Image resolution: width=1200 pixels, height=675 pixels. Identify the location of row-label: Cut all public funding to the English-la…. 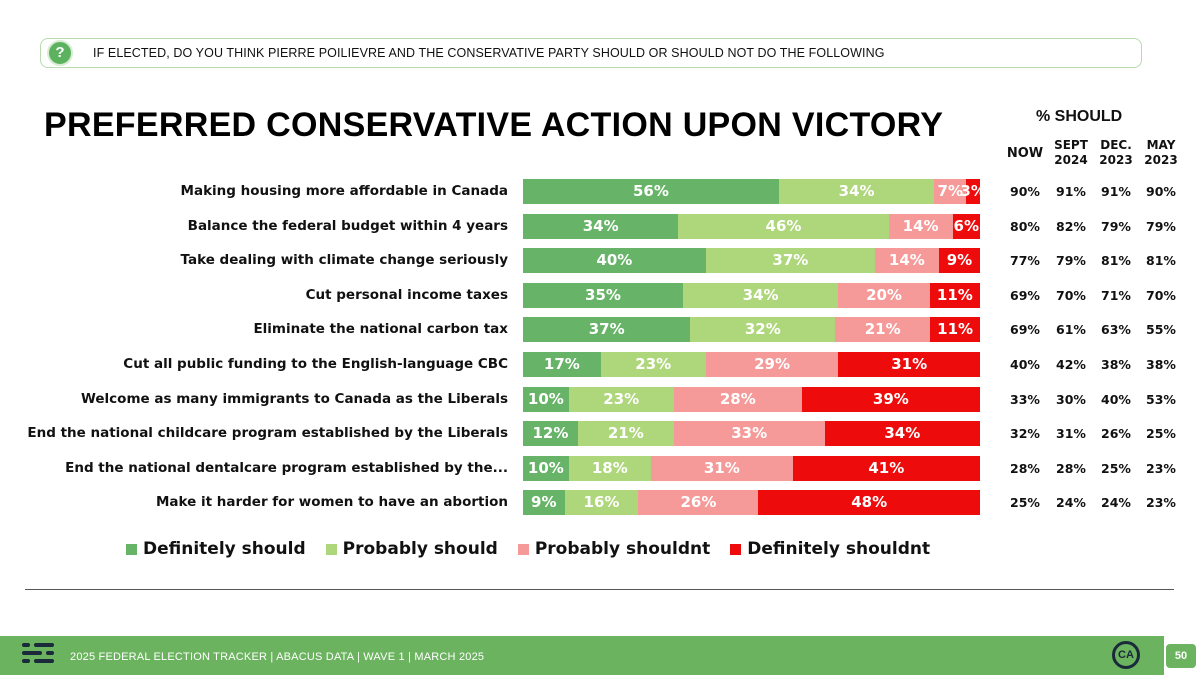
(315, 364).